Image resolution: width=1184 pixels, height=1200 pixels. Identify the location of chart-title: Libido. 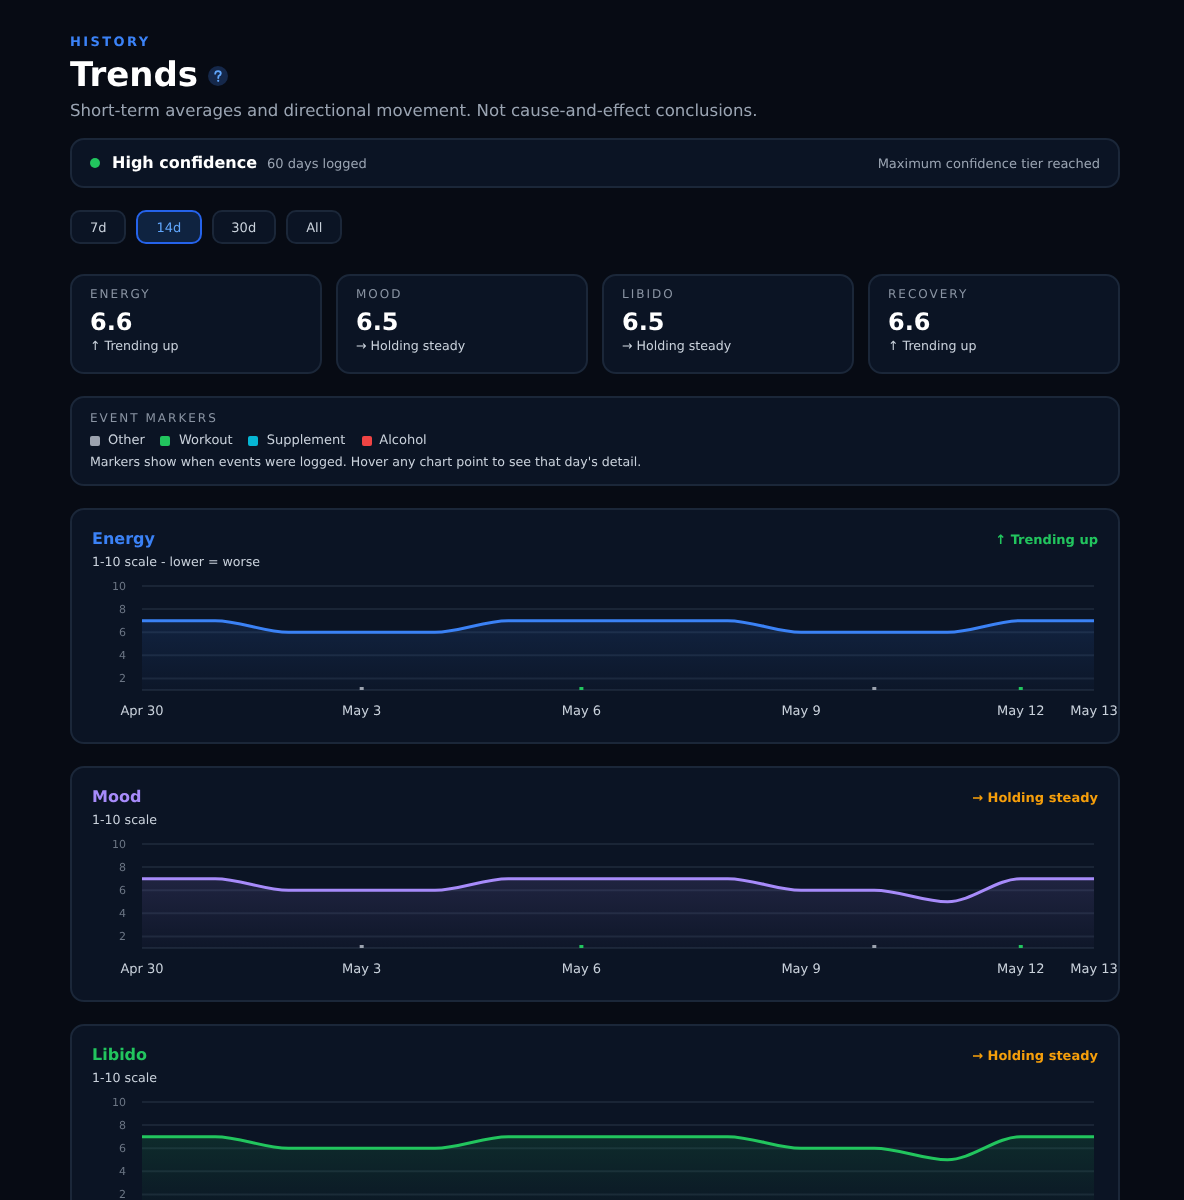
(120, 1055).